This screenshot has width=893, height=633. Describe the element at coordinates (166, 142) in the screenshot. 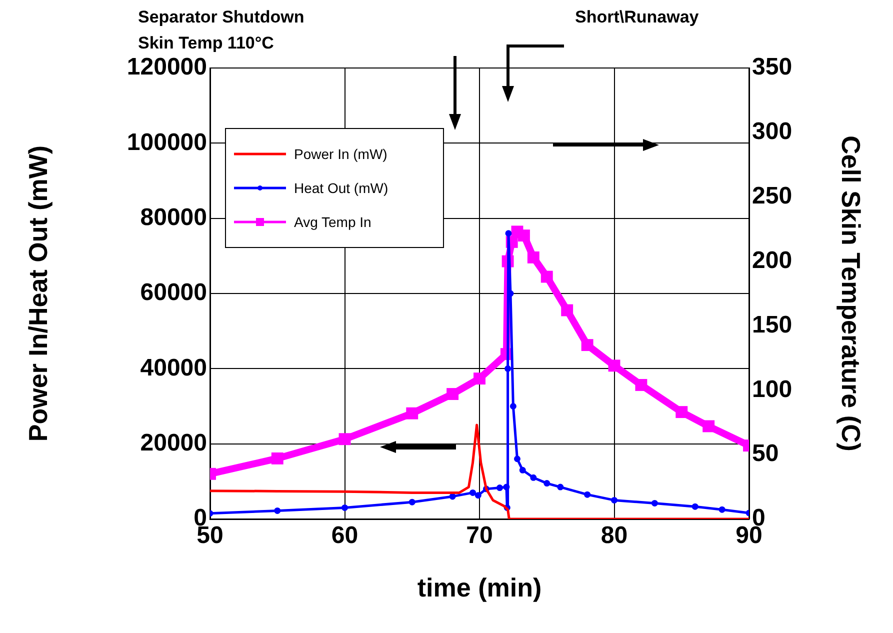

I see `y-tick-label: 100000` at that location.